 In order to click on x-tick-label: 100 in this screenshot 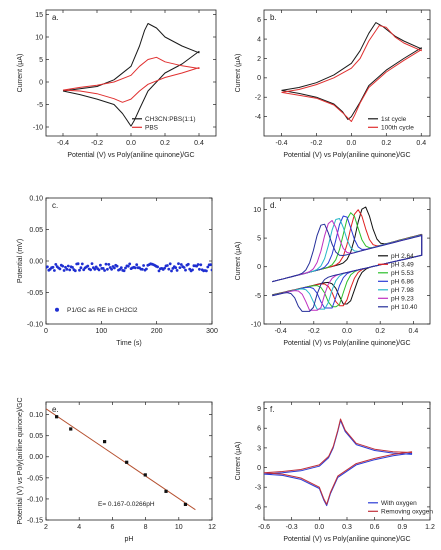, I will do `click(101, 331)`.